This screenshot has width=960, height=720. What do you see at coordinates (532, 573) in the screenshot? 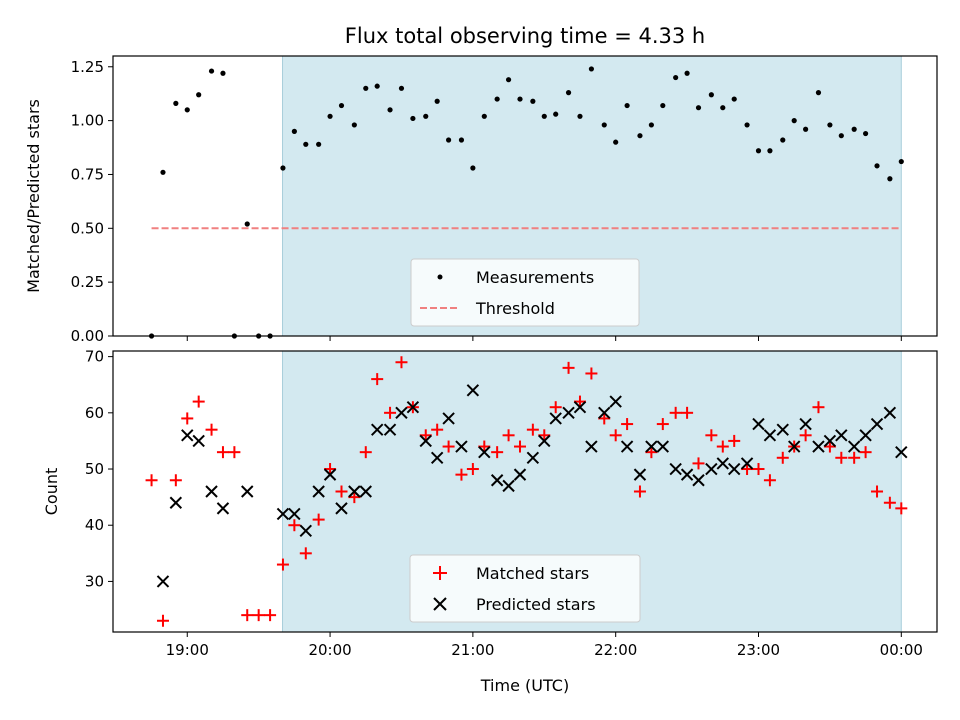
I see `legend-matched-label: Matched stars` at bounding box center [532, 573].